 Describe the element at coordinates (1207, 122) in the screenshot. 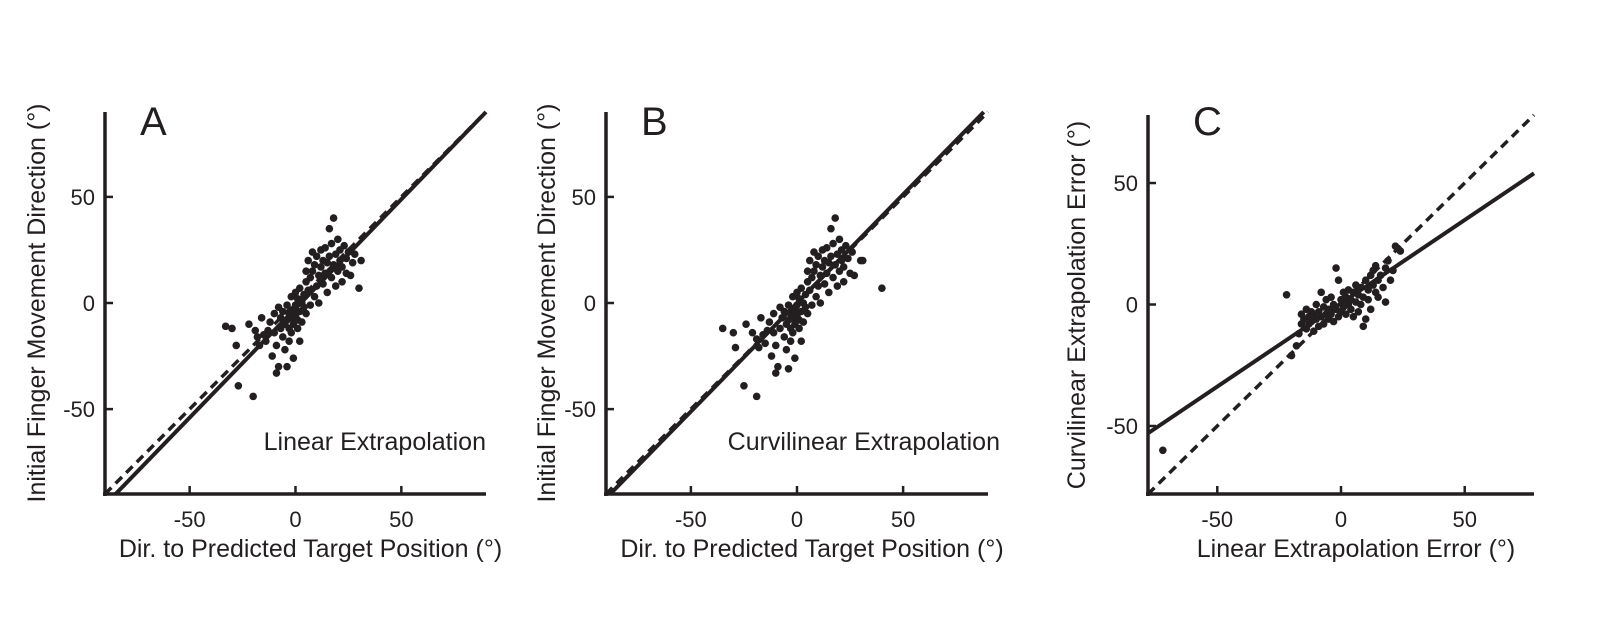

I see `panel-letter: C` at that location.